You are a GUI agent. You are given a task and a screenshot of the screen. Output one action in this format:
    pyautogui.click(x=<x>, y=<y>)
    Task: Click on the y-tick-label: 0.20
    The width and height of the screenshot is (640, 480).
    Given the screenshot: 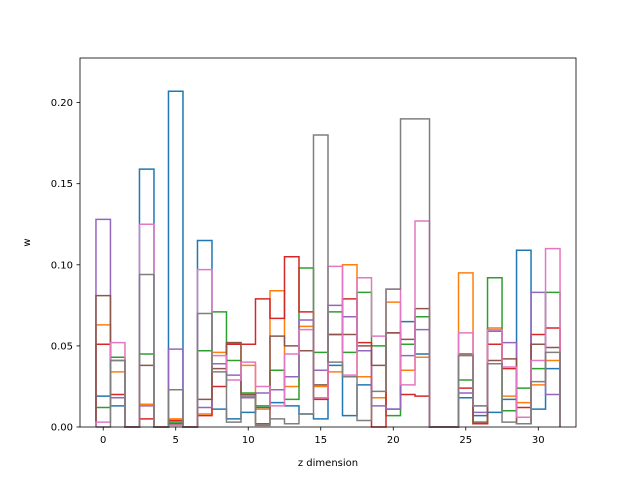 What is the action you would take?
    pyautogui.click(x=62, y=103)
    